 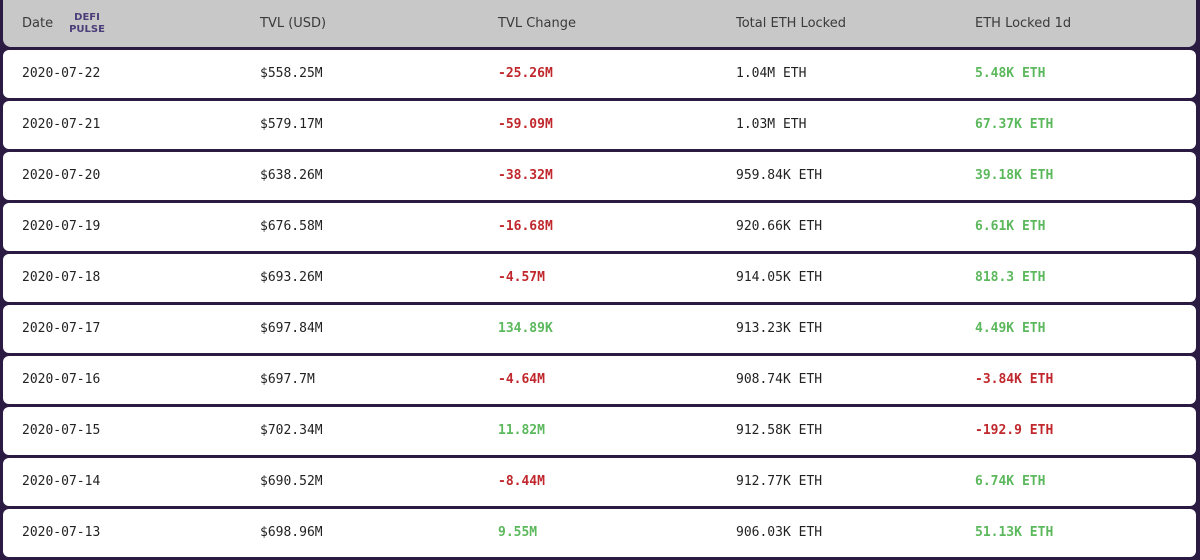 What do you see at coordinates (779, 328) in the screenshot?
I see `table-cell: 913.23K ETH` at bounding box center [779, 328].